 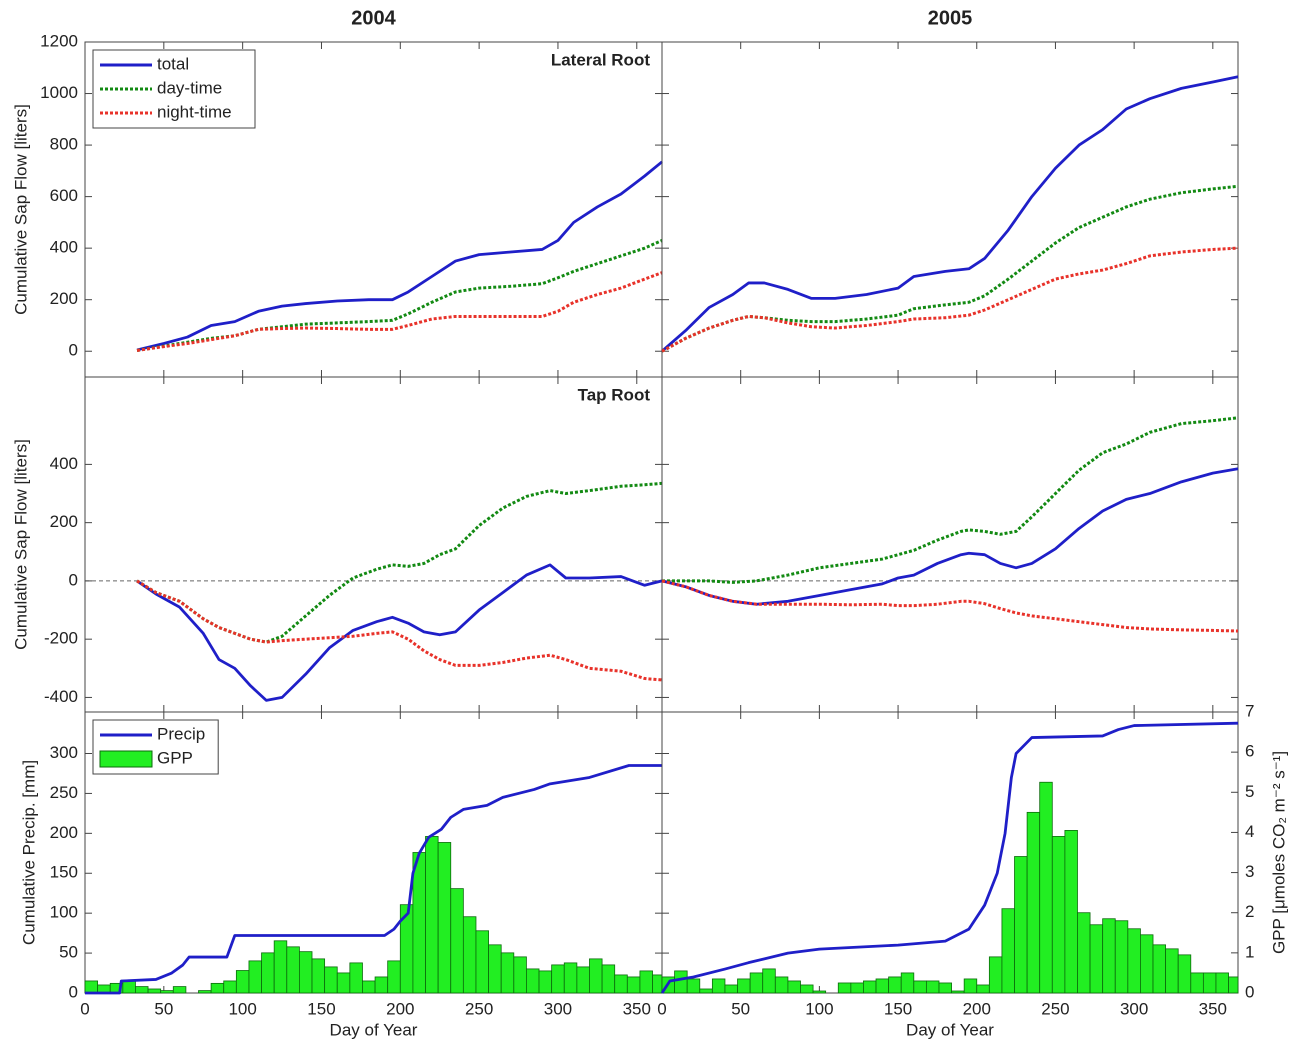 What do you see at coordinates (59, 92) in the screenshot?
I see `y-tick-label: 1000` at bounding box center [59, 92].